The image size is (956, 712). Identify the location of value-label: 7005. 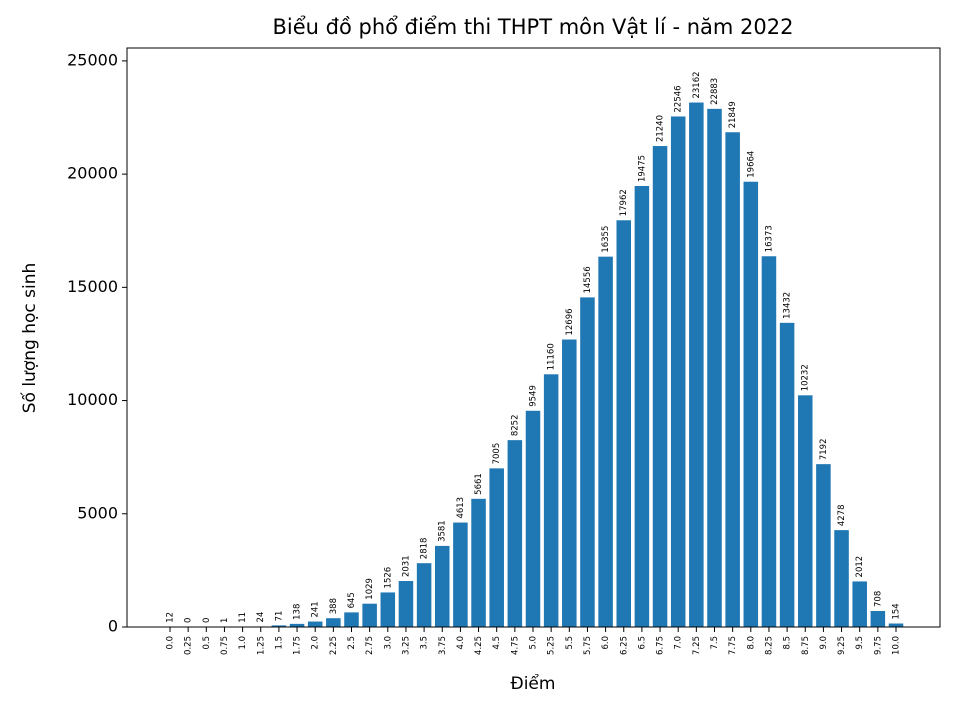
(497, 454).